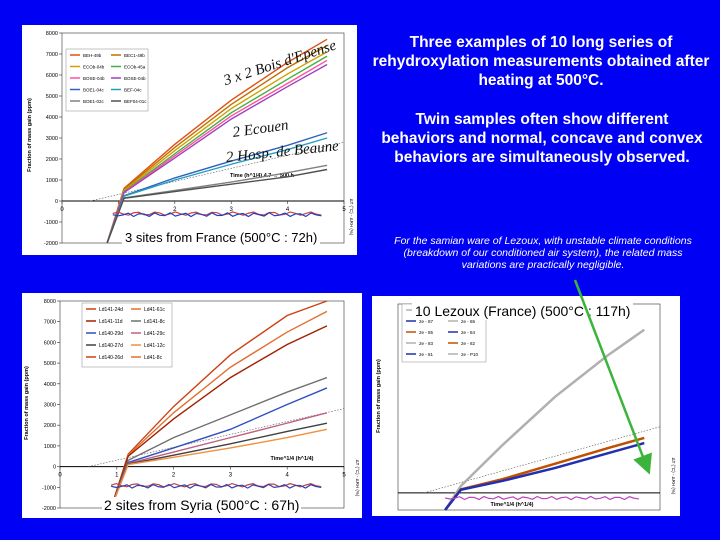 The height and width of the screenshot is (540, 720). What do you see at coordinates (94, 67) in the screenshot?
I see `legend-entry: ECOb-04b` at bounding box center [94, 67].